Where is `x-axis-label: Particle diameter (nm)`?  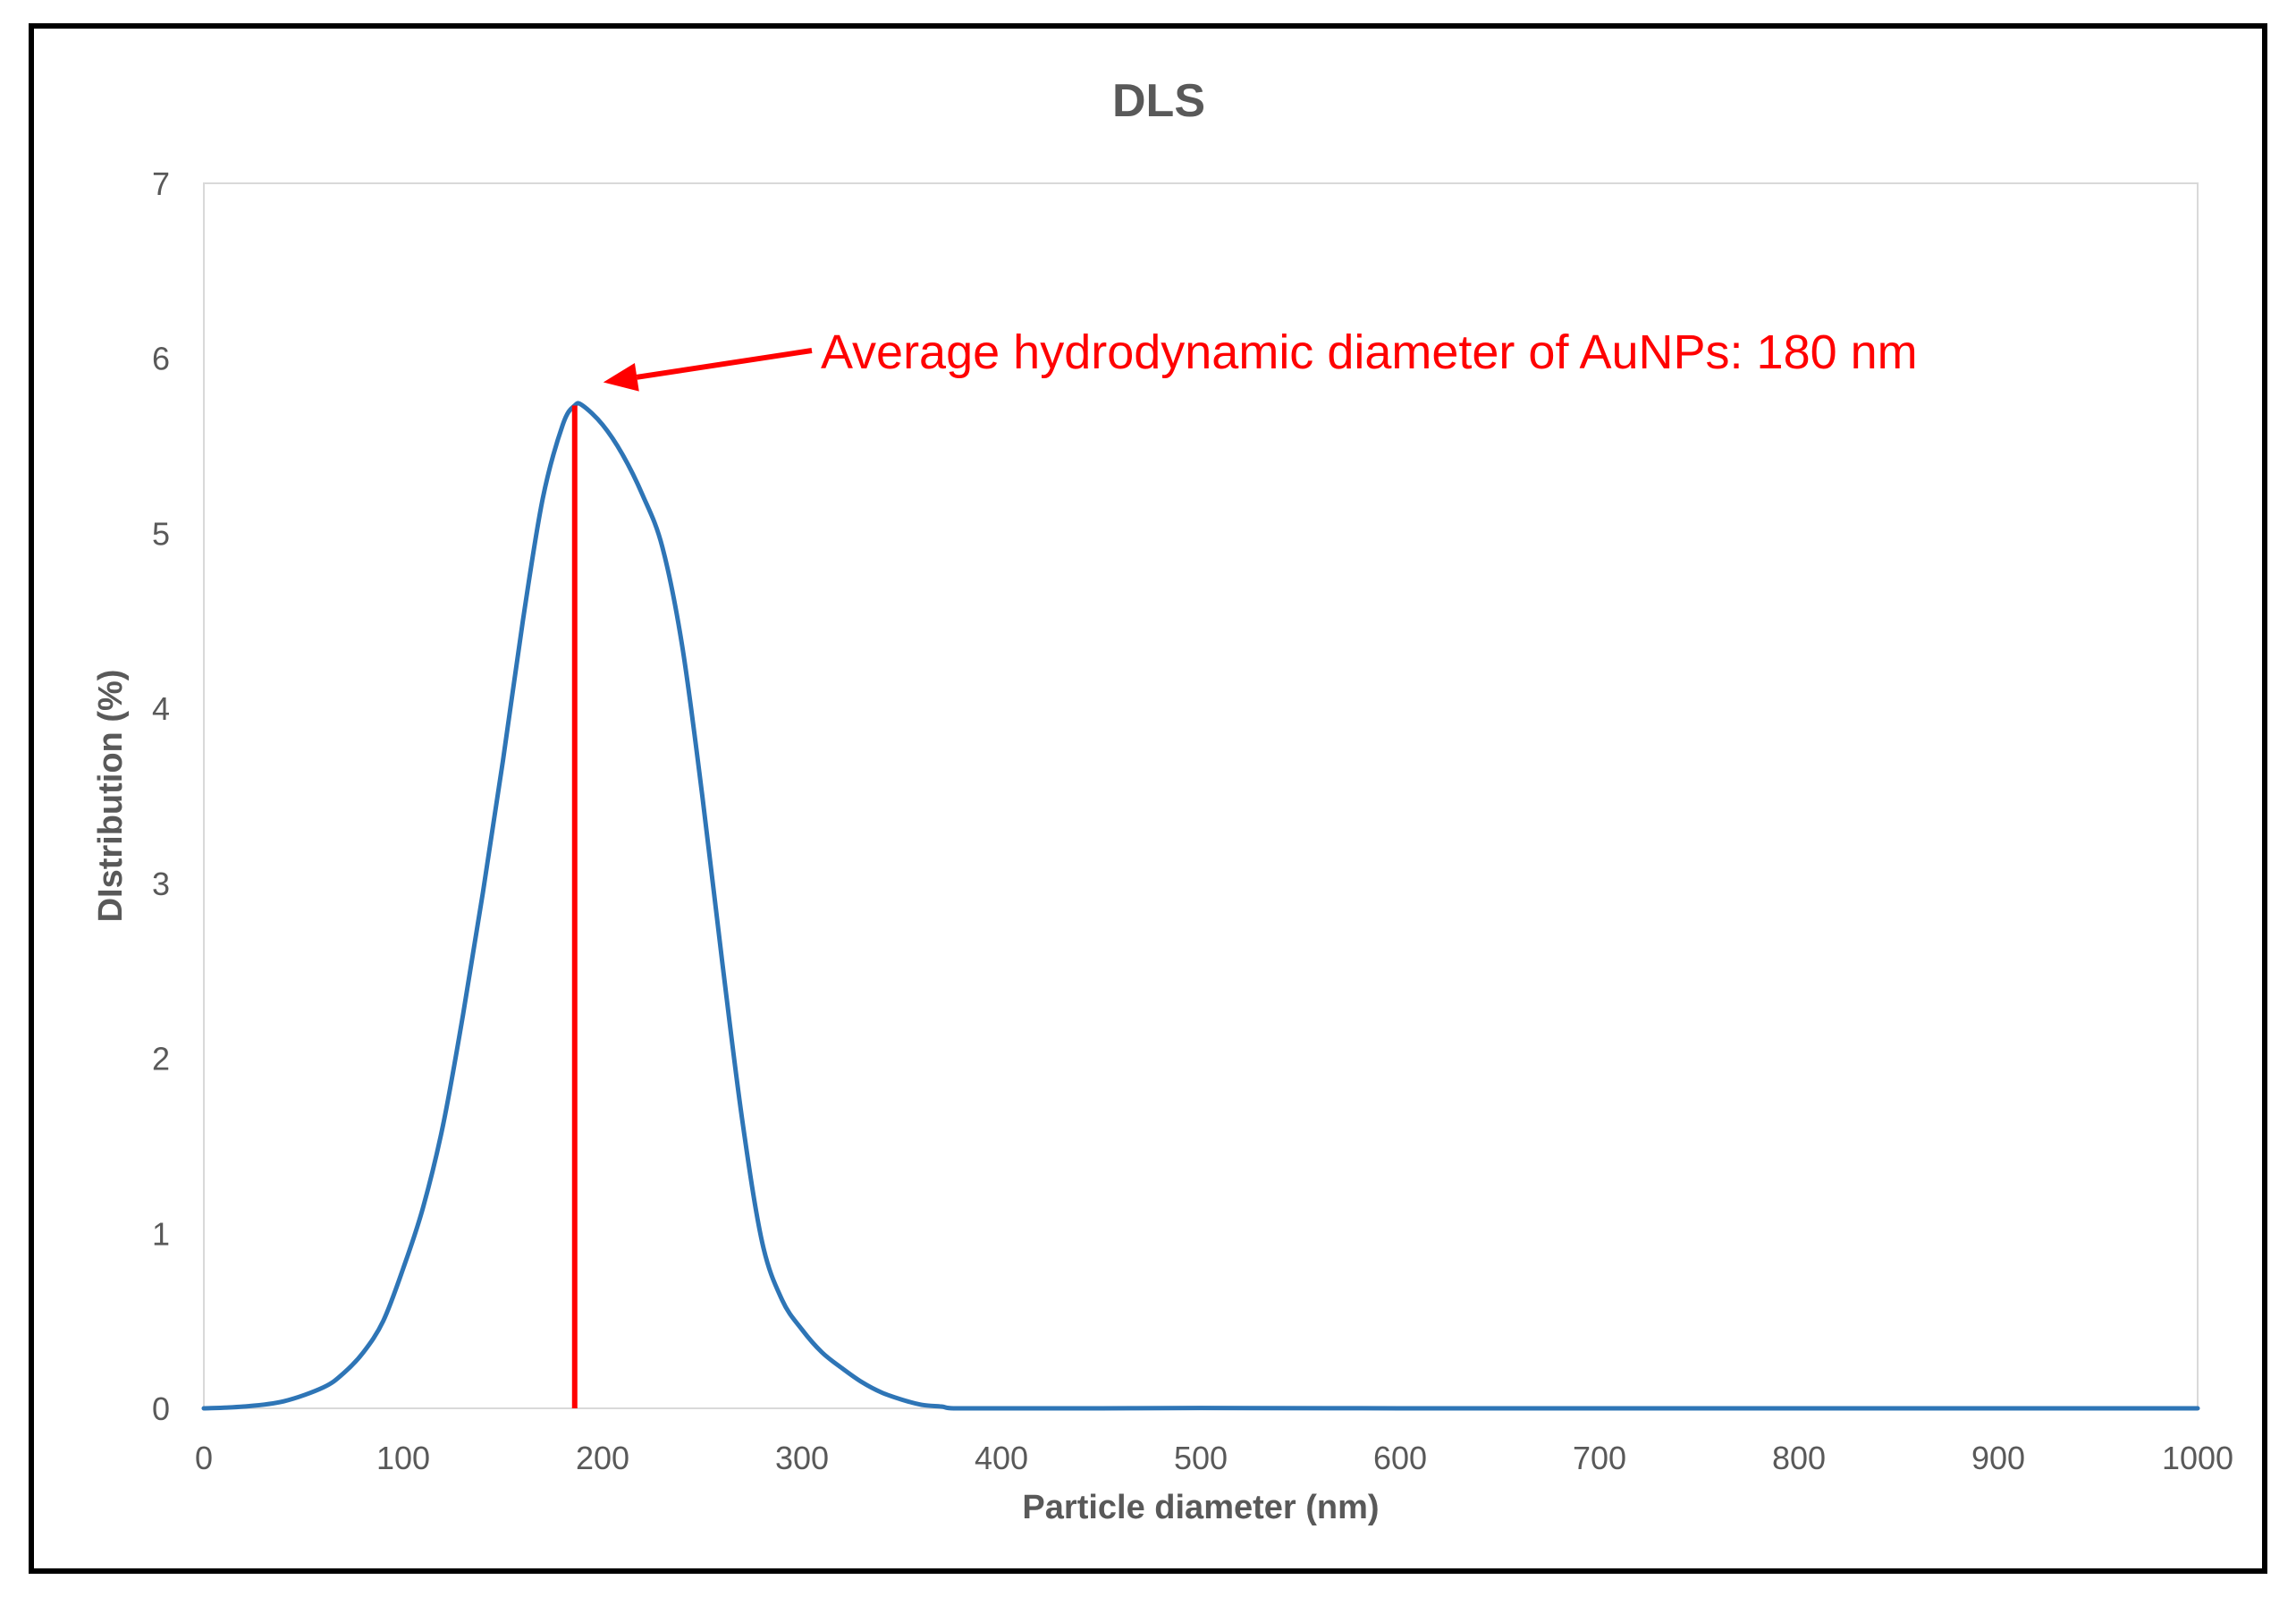 x-axis-label: Particle diameter (nm) is located at coordinates (1200, 1507).